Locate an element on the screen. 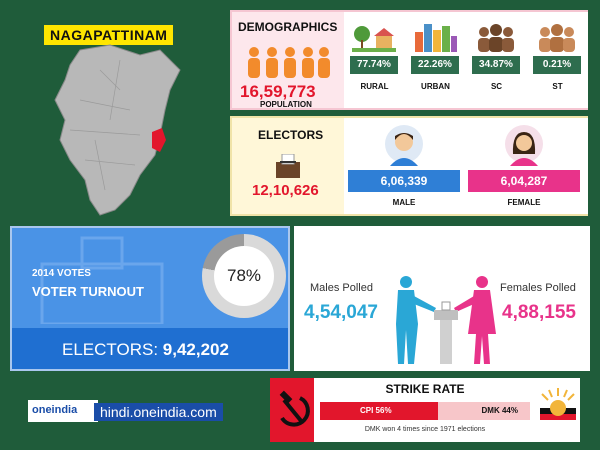 This screenshot has height=450, width=600. male-electors-value: 6,06,339 is located at coordinates (404, 181).